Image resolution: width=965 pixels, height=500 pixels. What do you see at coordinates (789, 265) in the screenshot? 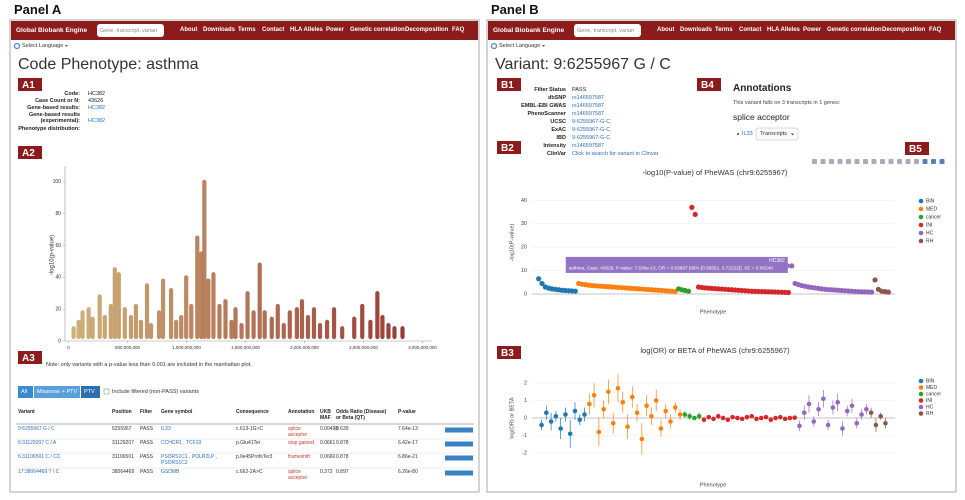
I see `tooltip-pointer` at bounding box center [789, 265].